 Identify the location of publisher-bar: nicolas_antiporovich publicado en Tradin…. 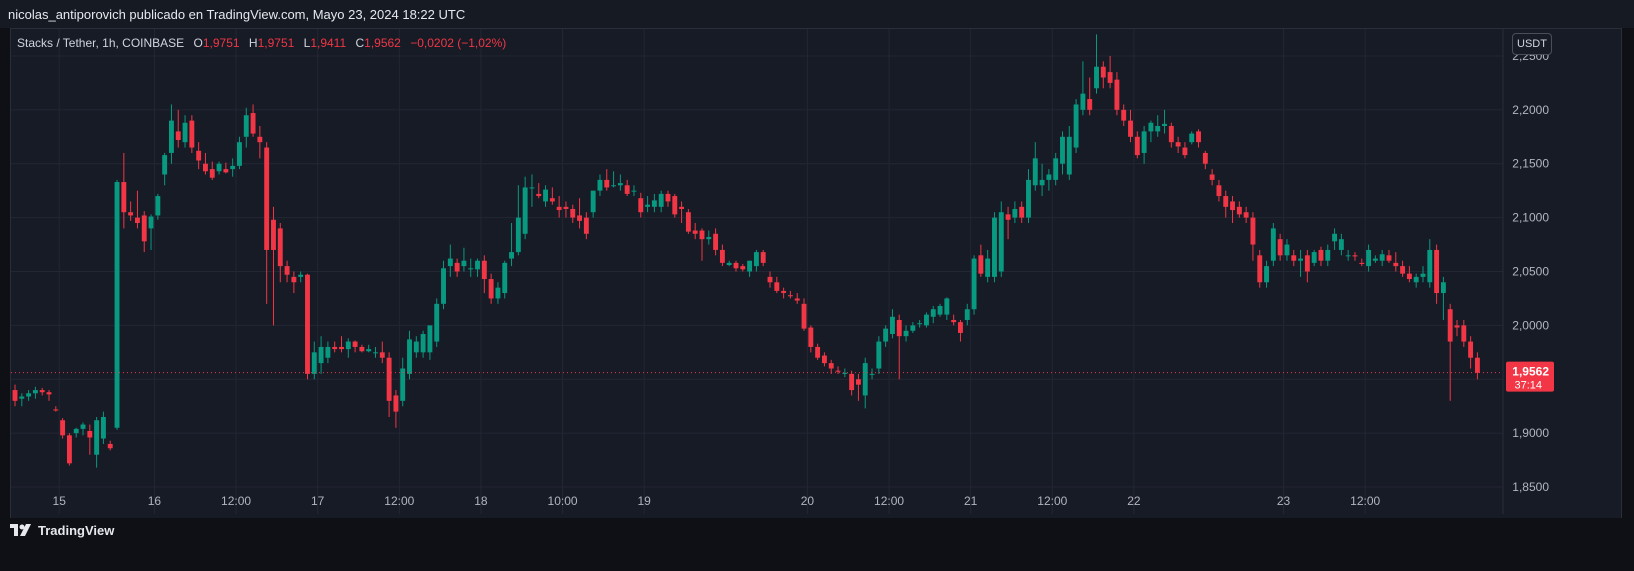
(817, 14).